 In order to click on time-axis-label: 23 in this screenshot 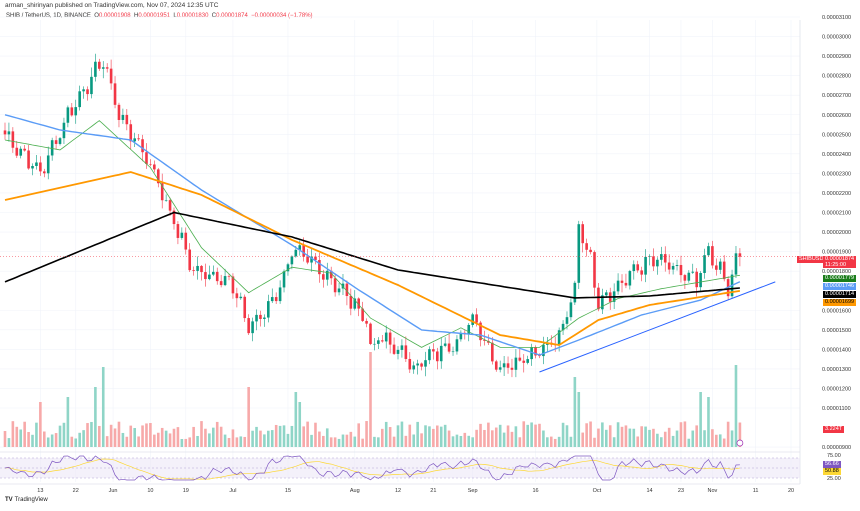, I will do `click(681, 491)`.